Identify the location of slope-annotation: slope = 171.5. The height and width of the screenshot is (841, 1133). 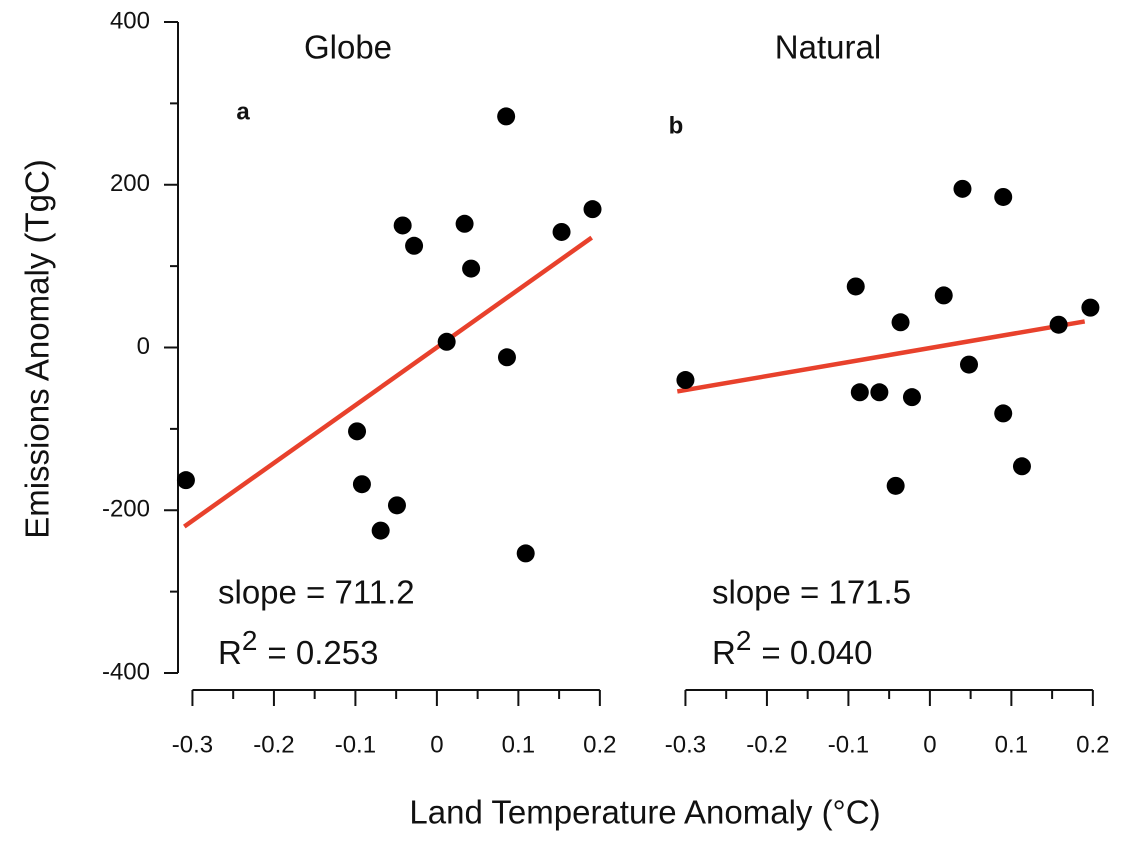
(811, 592).